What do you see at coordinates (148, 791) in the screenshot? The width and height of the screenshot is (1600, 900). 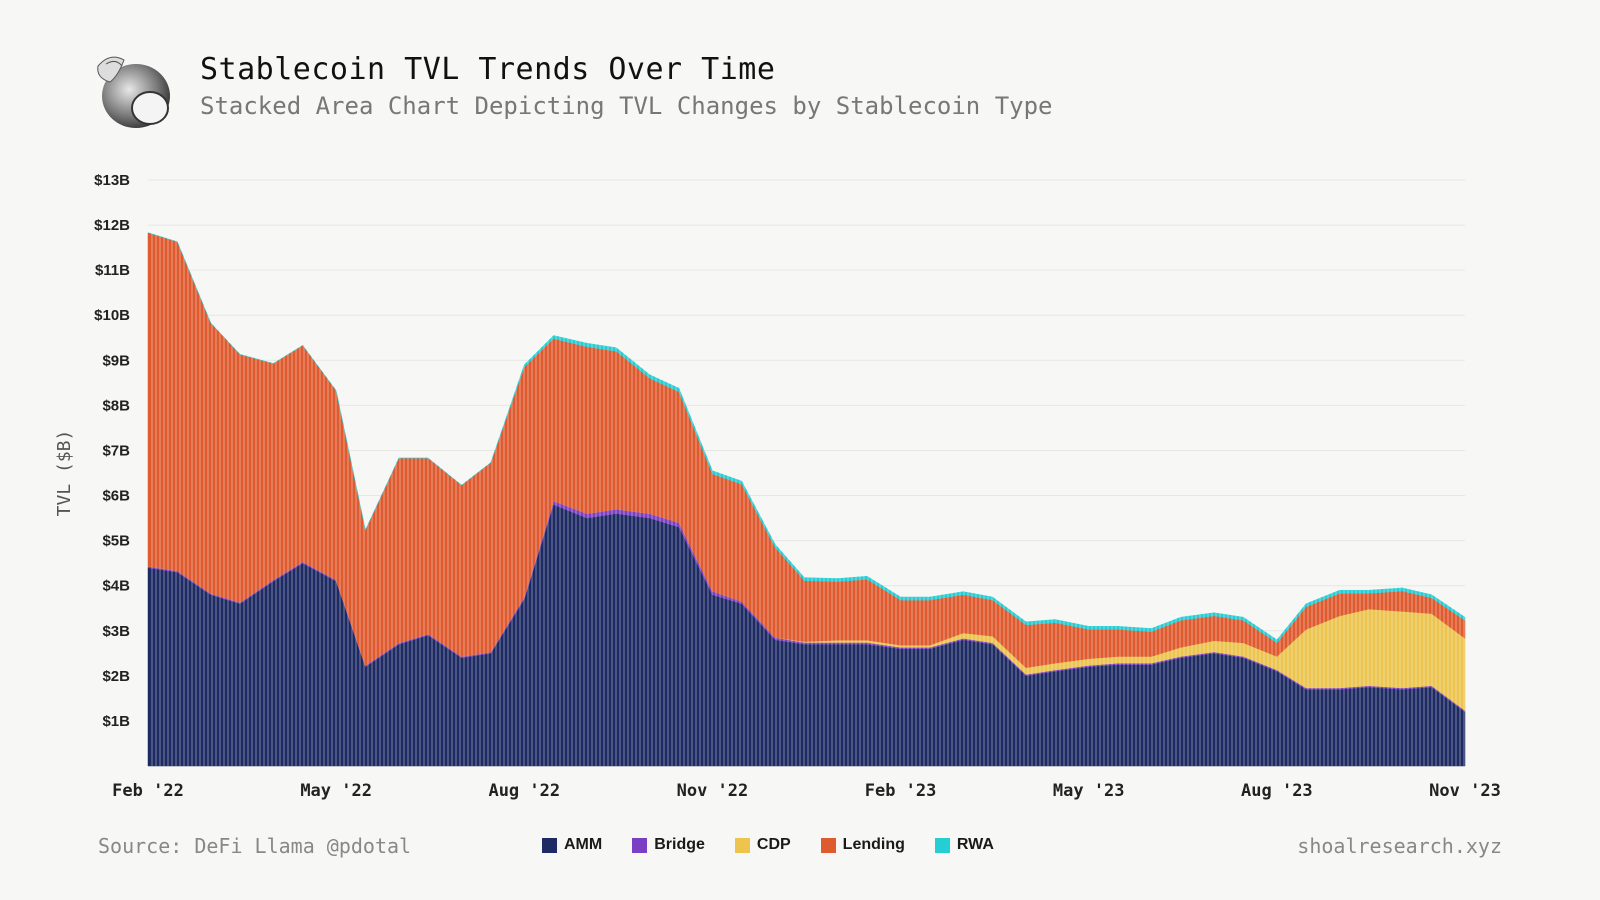 I see `x-tick-label: Feb '22` at bounding box center [148, 791].